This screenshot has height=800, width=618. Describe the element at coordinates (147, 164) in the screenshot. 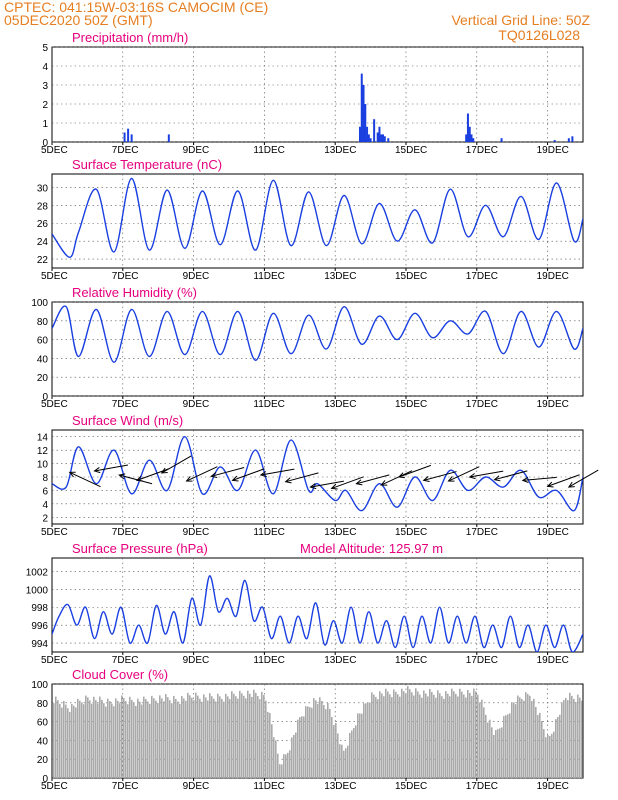

I see `panel-title: Surface Temperature (nC)` at that location.